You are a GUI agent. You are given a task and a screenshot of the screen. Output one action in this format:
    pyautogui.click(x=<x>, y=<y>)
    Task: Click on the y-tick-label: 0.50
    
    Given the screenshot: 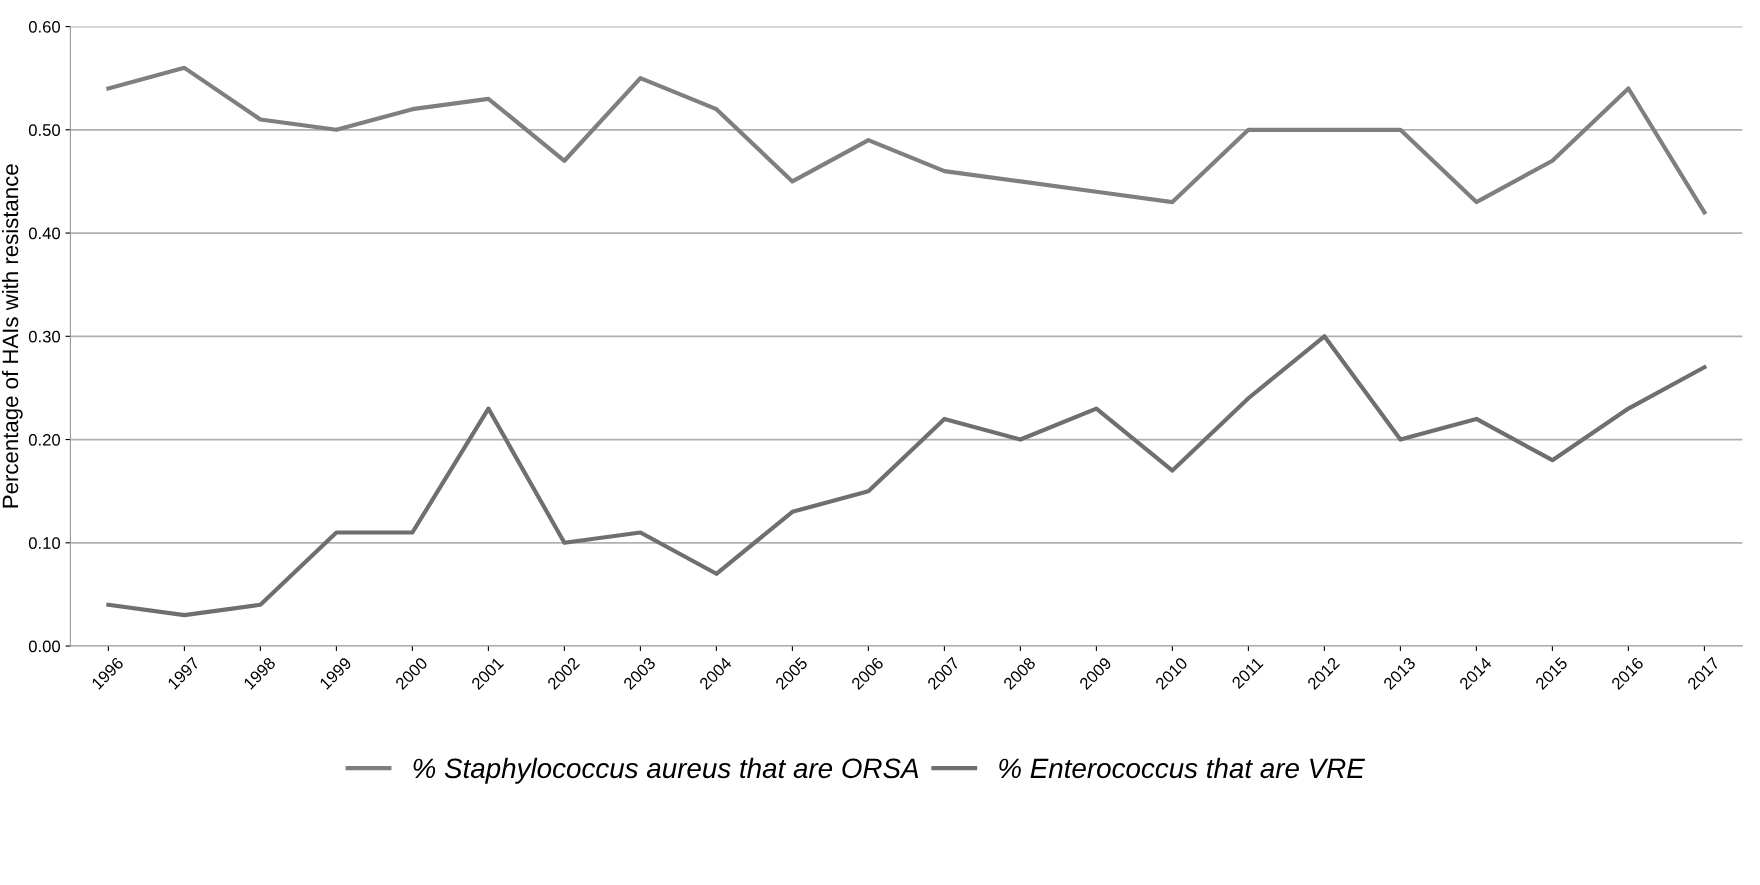 What is the action you would take?
    pyautogui.click(x=44, y=130)
    